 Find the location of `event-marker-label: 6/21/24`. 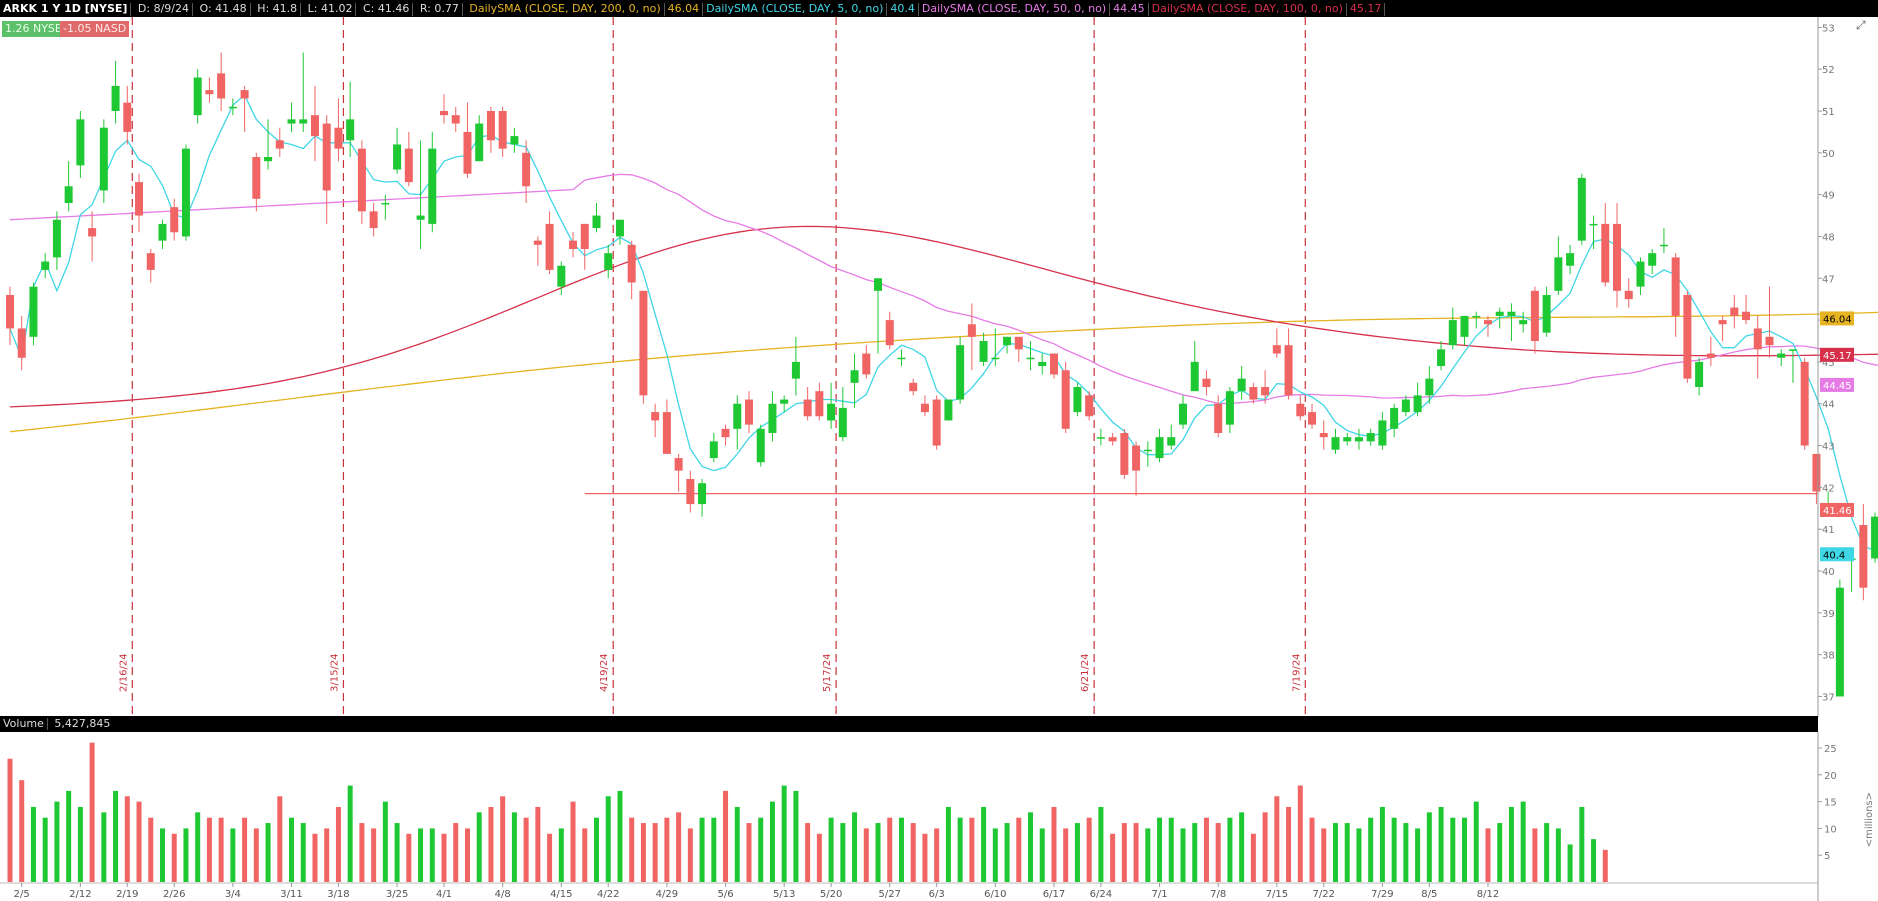

event-marker-label: 6/21/24 is located at coordinates (1085, 672).